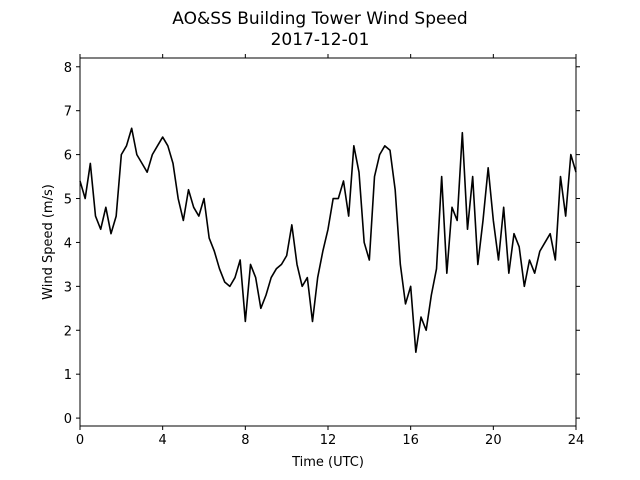 This screenshot has width=640, height=480. What do you see at coordinates (68, 243) in the screenshot?
I see `y-tick-label: 4` at bounding box center [68, 243].